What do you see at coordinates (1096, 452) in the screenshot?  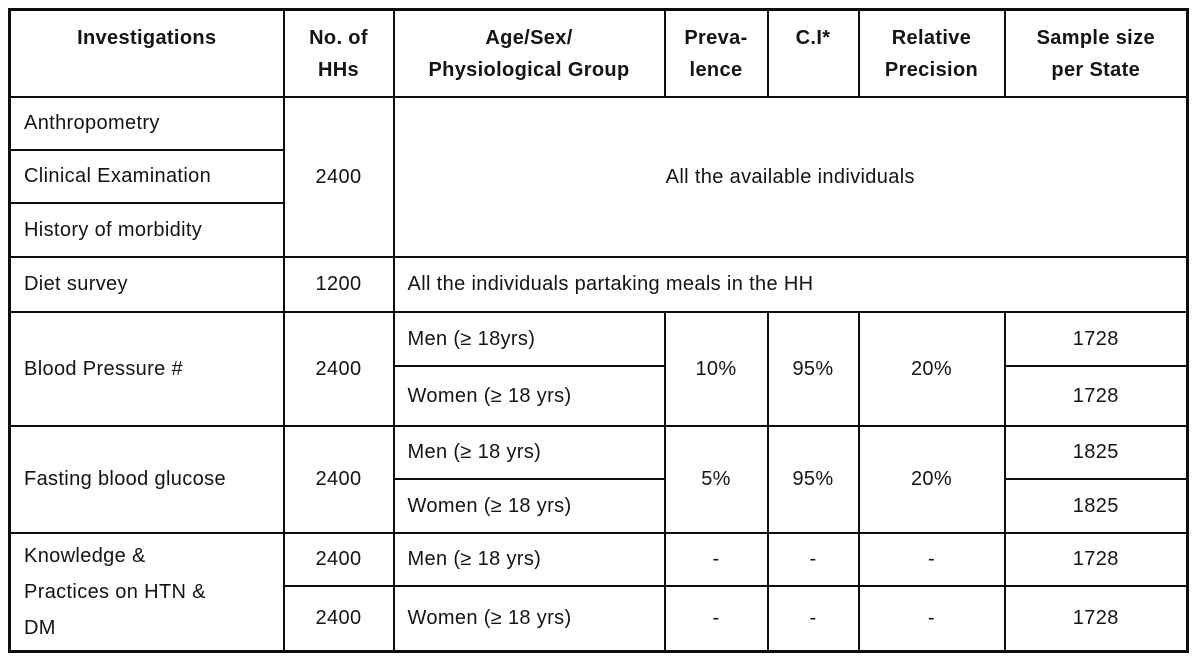 I see `cell-sample-fg-men: 1825` at bounding box center [1096, 452].